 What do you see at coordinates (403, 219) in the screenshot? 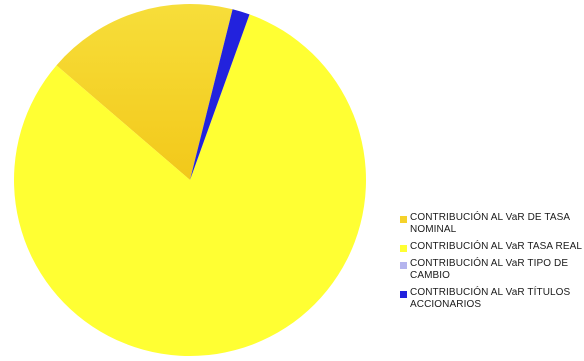
I see `legend-swatch-tasa-nominal` at bounding box center [403, 219].